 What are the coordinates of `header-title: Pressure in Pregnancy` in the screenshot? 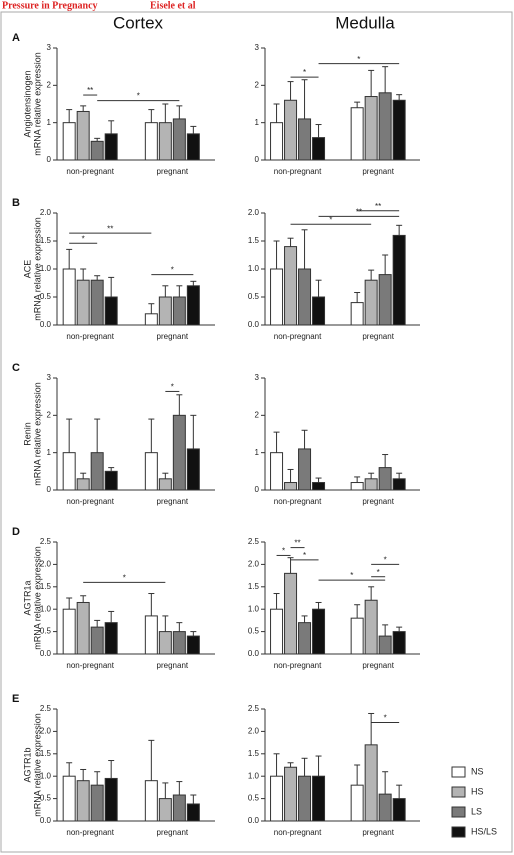 It's located at (50, 5).